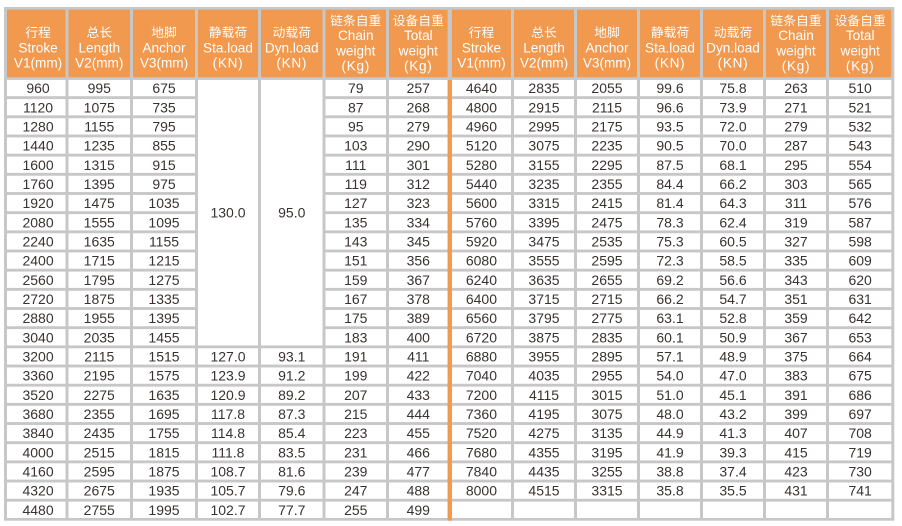  What do you see at coordinates (669, 356) in the screenshot?
I see `svg-text: 57.1` at bounding box center [669, 356].